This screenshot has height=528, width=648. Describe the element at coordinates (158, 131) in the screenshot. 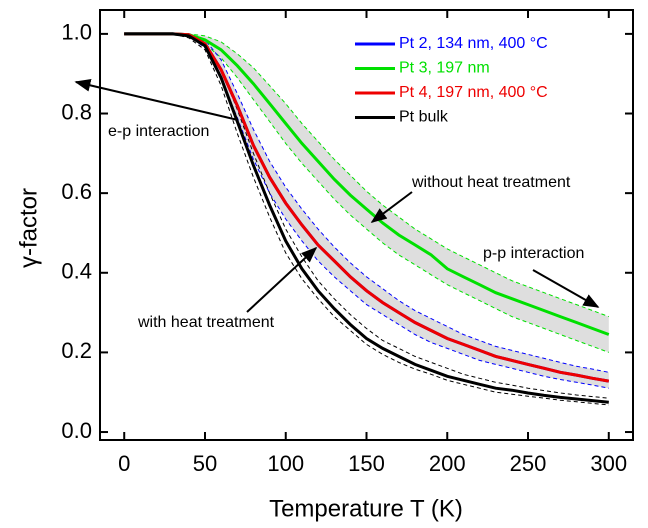

I see `annotation: e-p interaction` at that location.